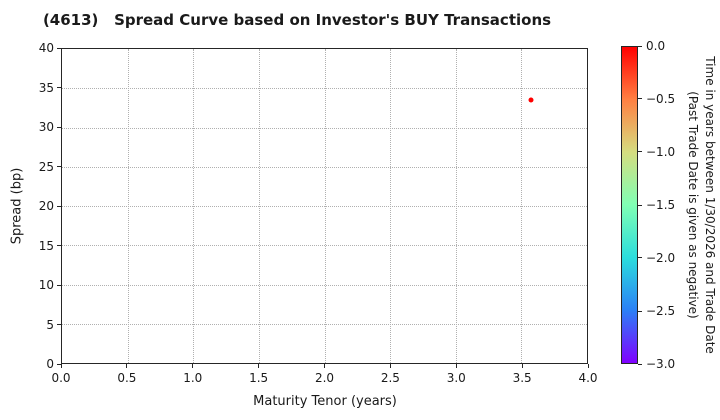 This screenshot has height=420, width=720. Describe the element at coordinates (522, 378) in the screenshot. I see `x-tick-label: 3.5` at that location.